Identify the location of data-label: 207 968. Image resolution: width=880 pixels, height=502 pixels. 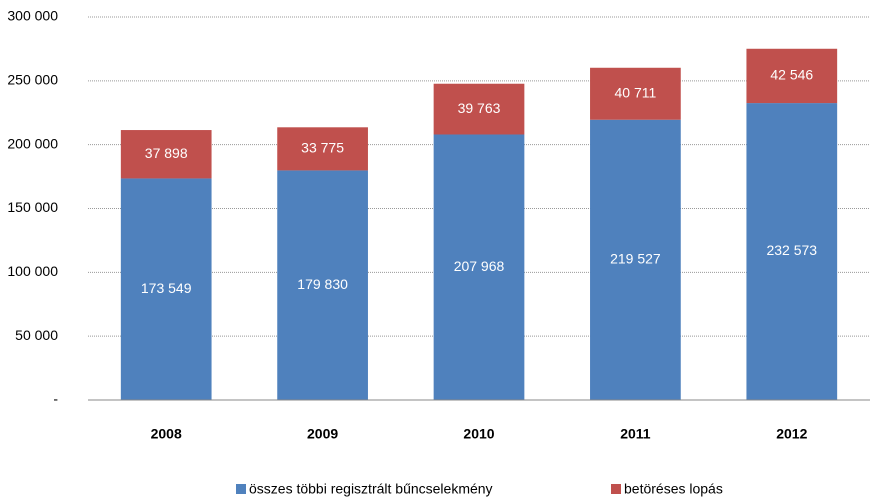
(479, 266).